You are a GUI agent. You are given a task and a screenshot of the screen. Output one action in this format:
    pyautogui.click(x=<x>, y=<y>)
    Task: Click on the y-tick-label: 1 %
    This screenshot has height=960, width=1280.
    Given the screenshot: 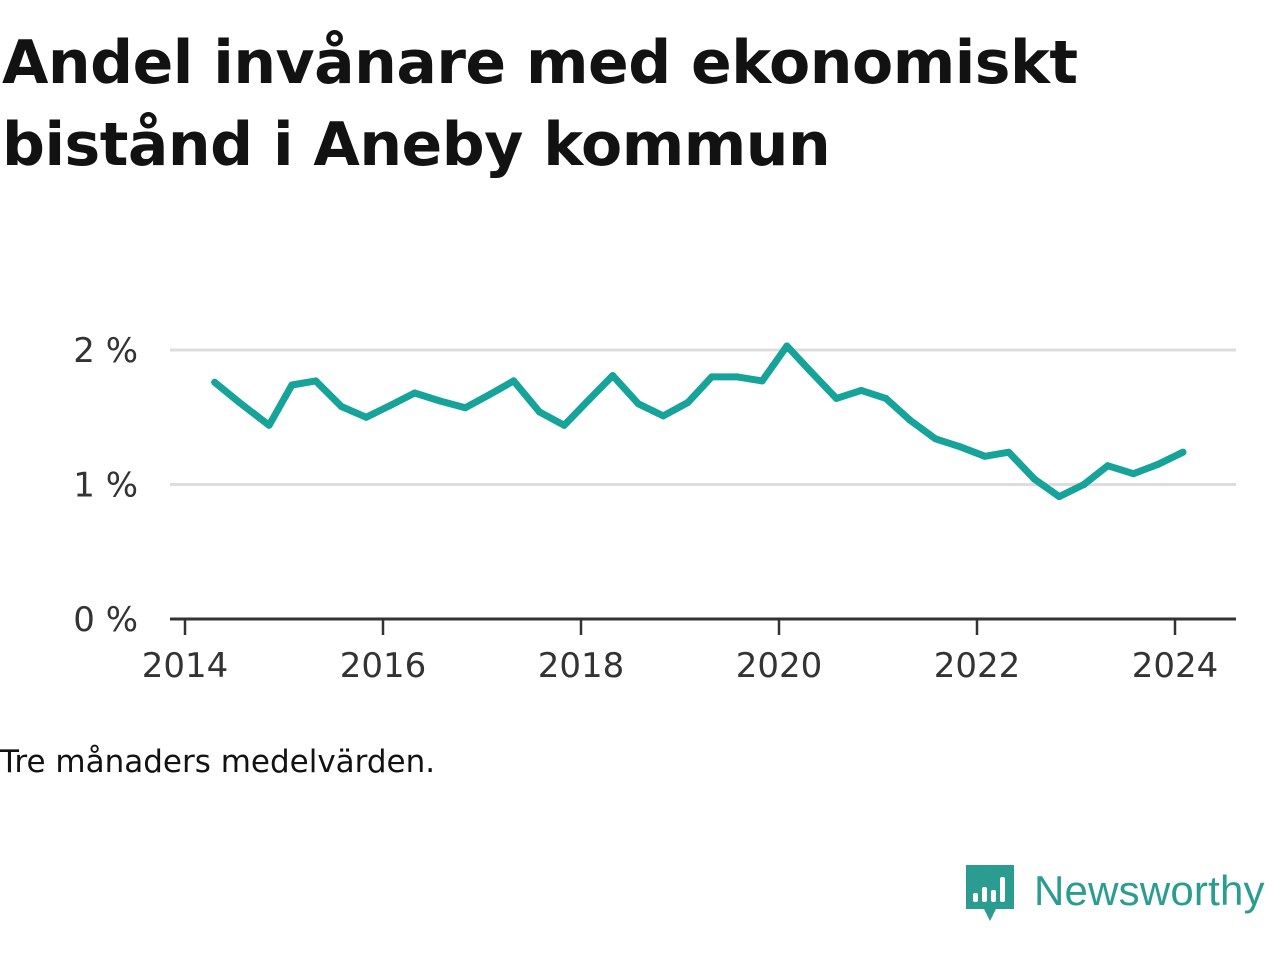 What is the action you would take?
    pyautogui.click(x=105, y=486)
    